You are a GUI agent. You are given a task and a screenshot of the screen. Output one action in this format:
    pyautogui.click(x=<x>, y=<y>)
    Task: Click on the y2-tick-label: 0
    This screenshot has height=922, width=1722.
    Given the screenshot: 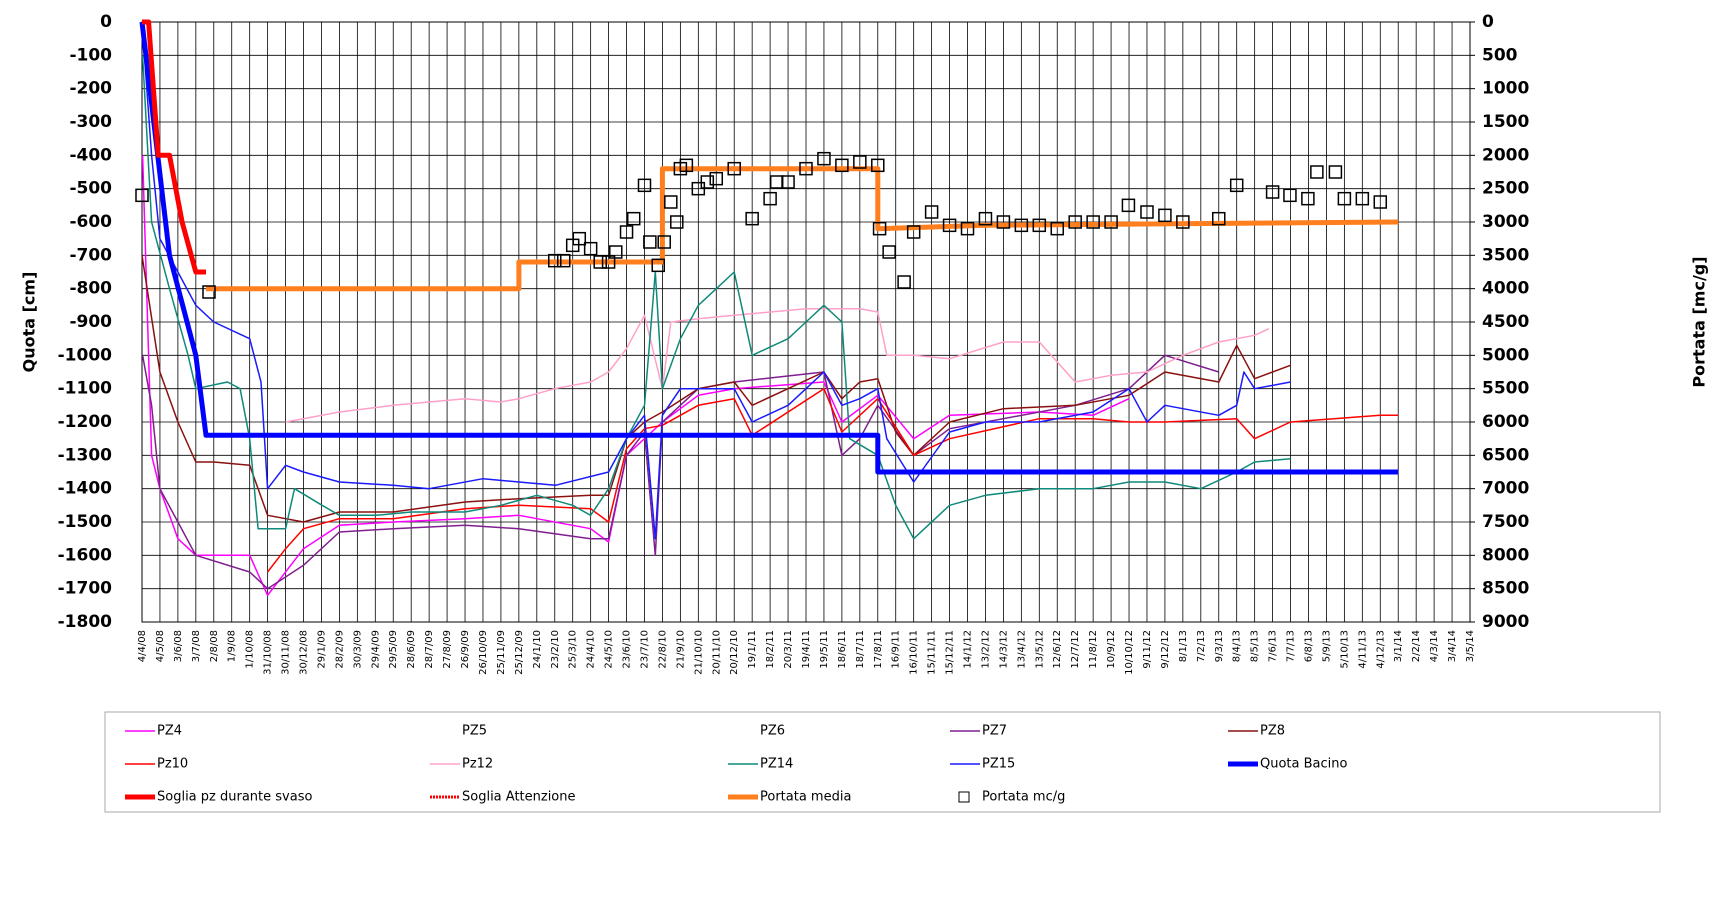 What is the action you would take?
    pyautogui.click(x=1488, y=22)
    